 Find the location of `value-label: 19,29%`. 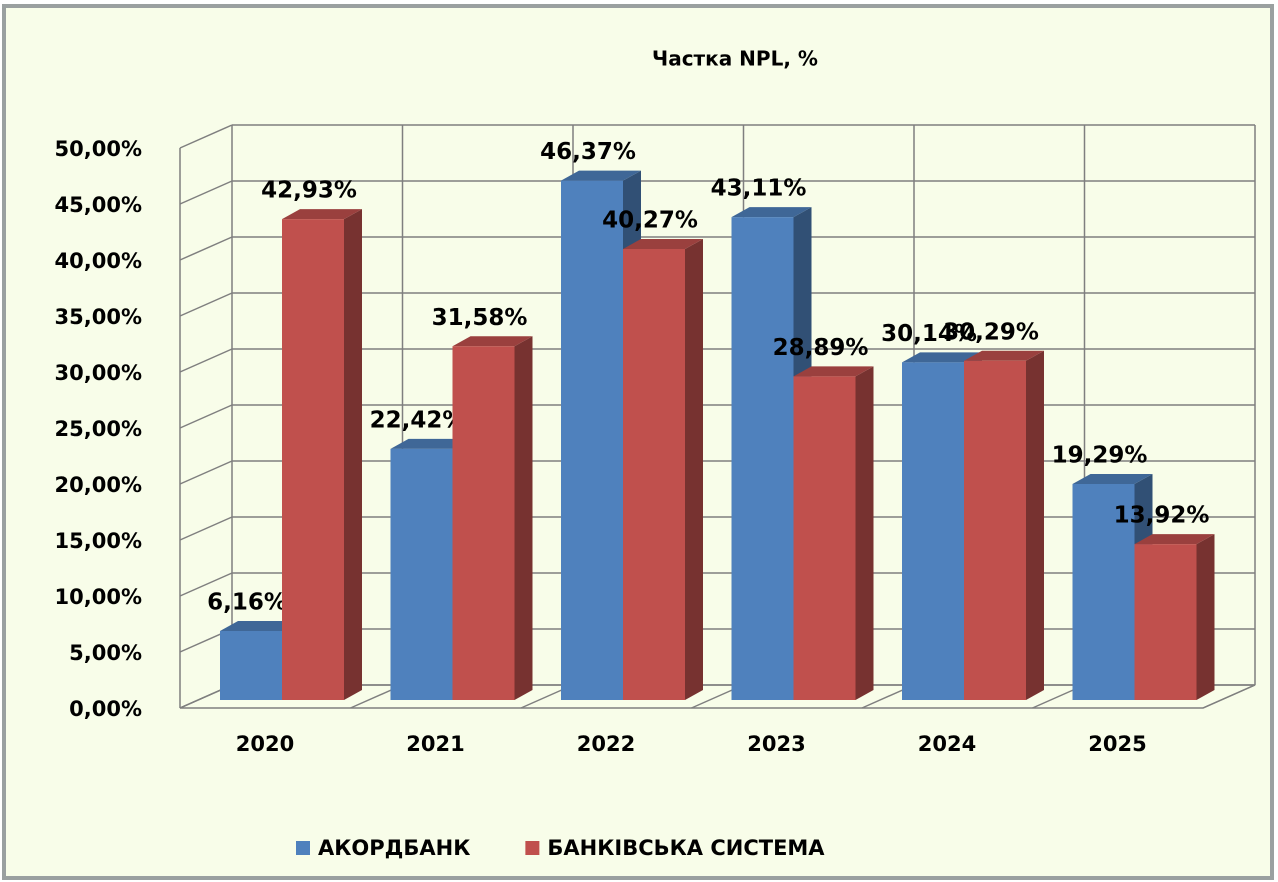

value-label: 19,29% is located at coordinates (1100, 455).